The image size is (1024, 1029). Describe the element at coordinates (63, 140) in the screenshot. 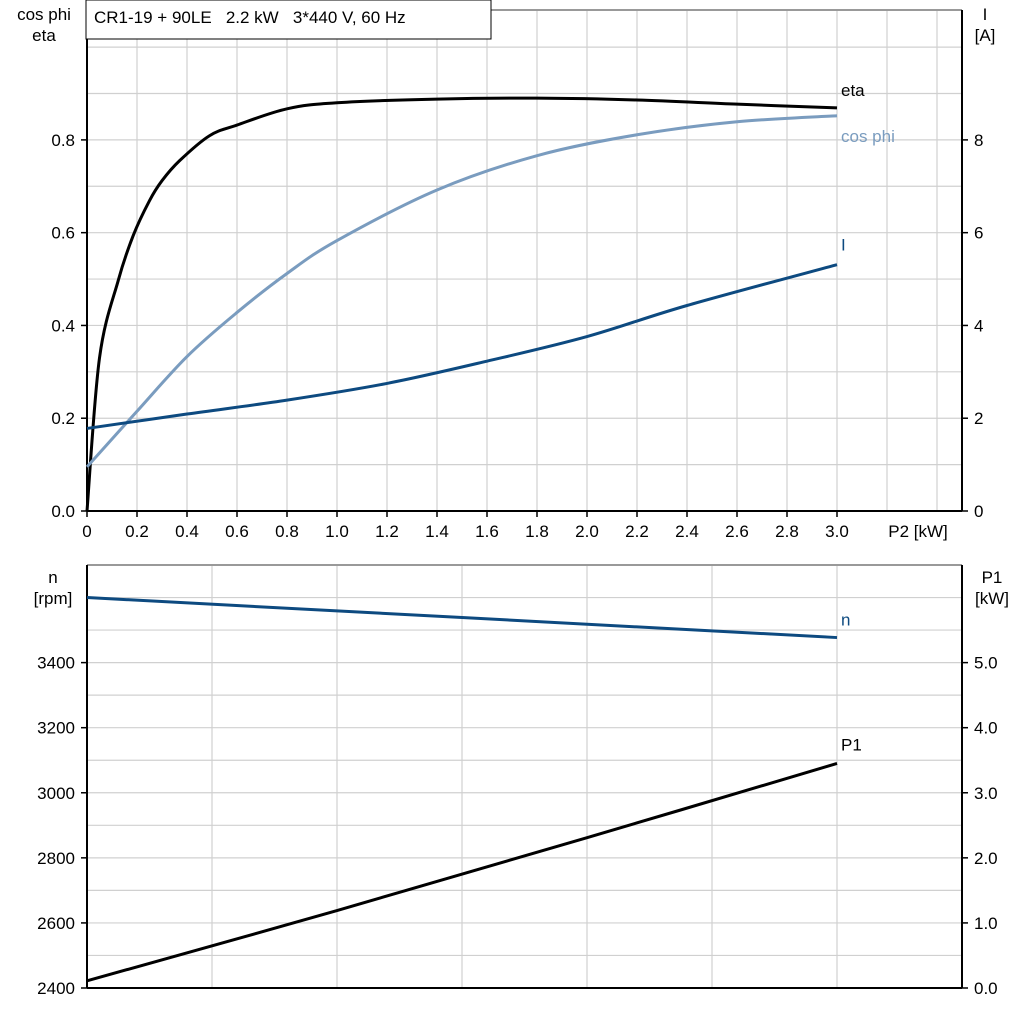

I see `y-tick-label-left: 0.8` at that location.